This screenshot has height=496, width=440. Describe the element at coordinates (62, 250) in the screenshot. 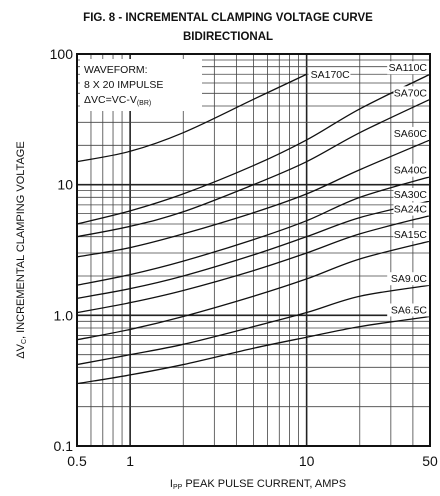

I see `y-tick-labels: 0.1 1.0 10 100` at that location.